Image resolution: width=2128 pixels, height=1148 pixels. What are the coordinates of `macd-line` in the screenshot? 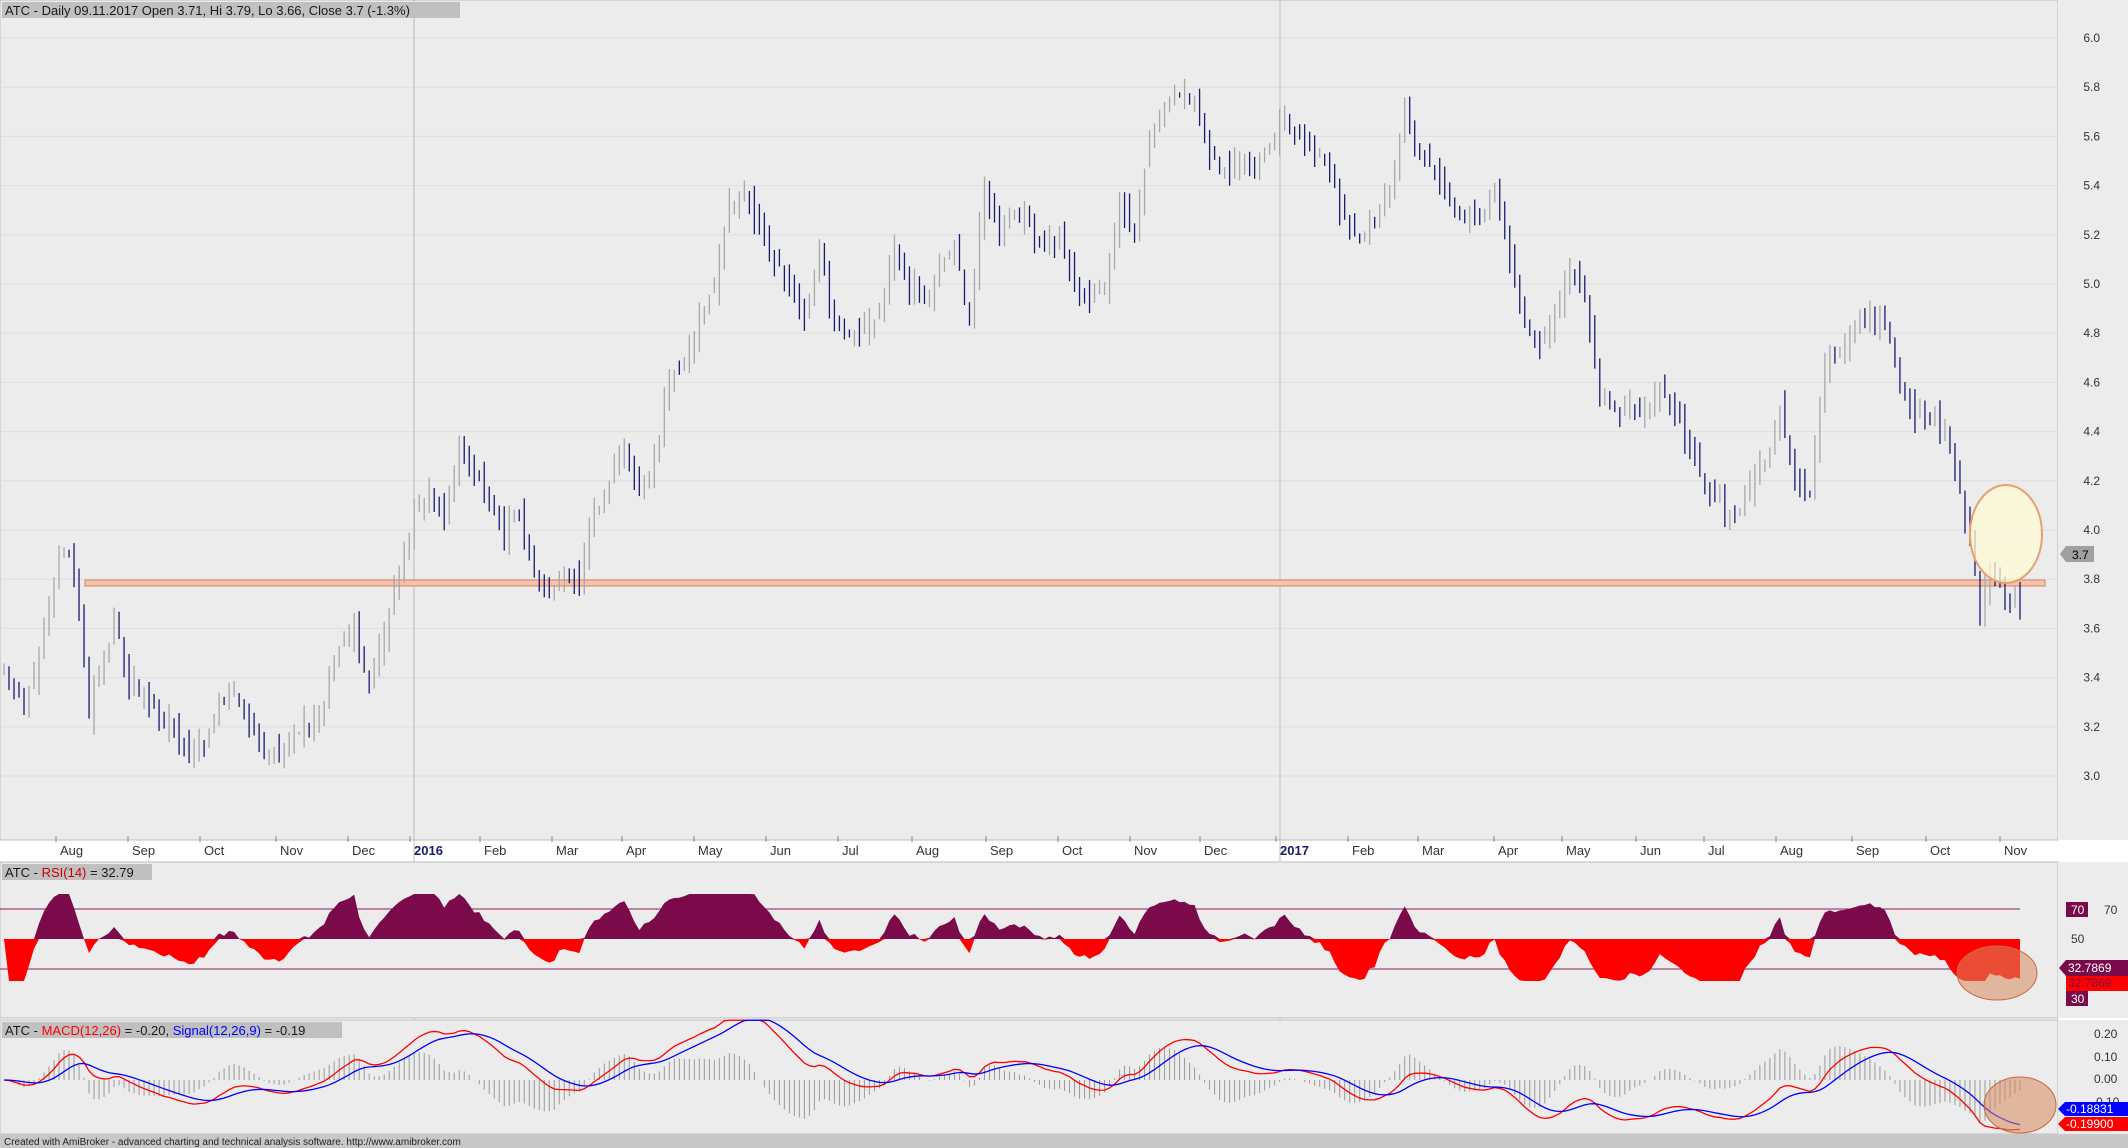 It's located at (1012, 1075).